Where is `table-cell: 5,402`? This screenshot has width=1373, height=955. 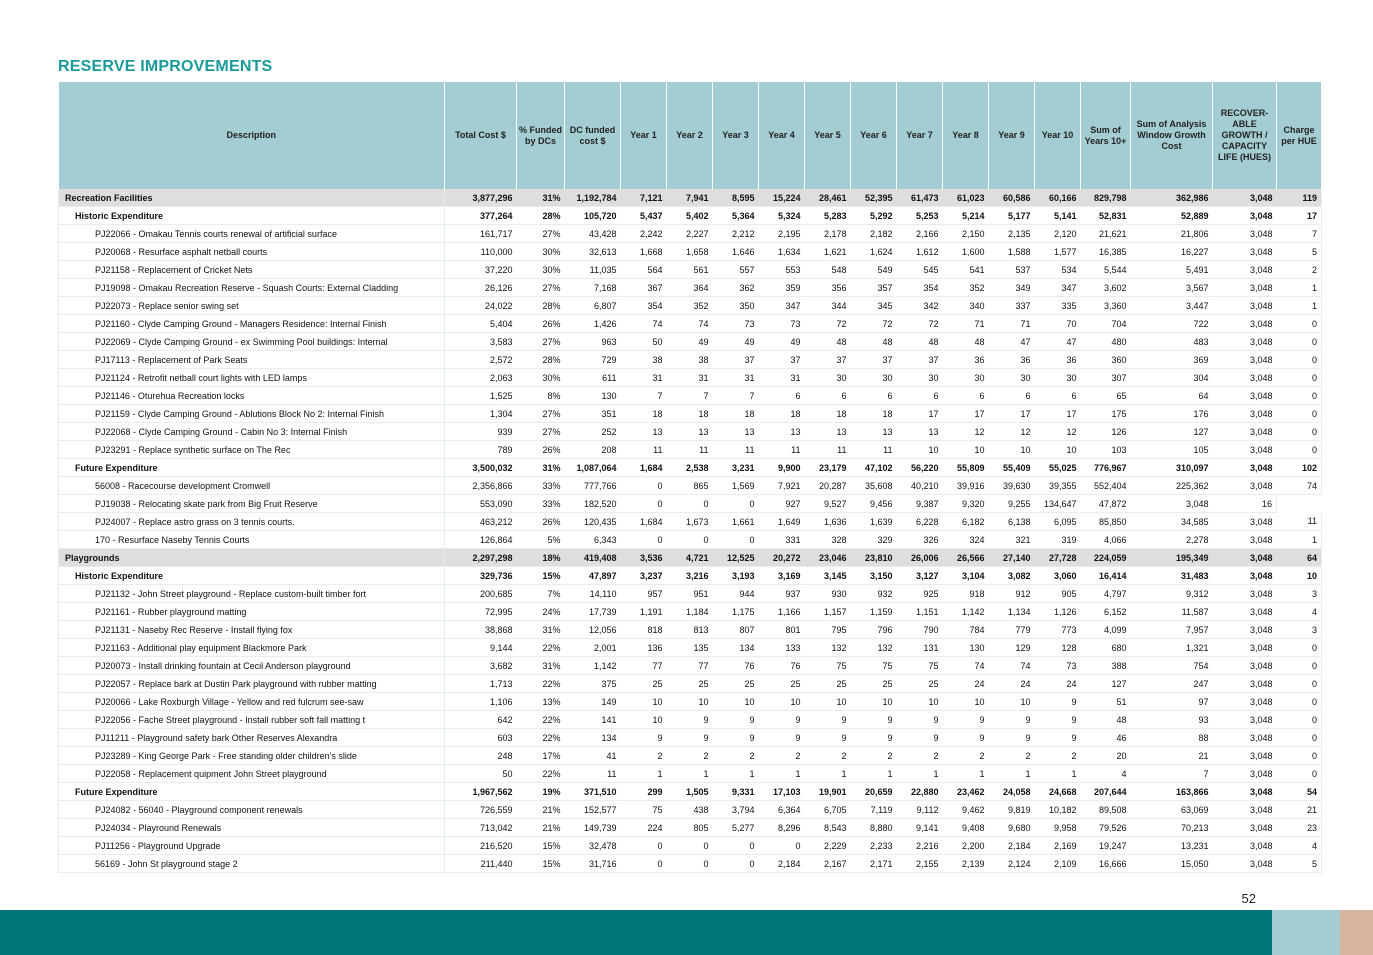
table-cell: 5,402 is located at coordinates (689, 215).